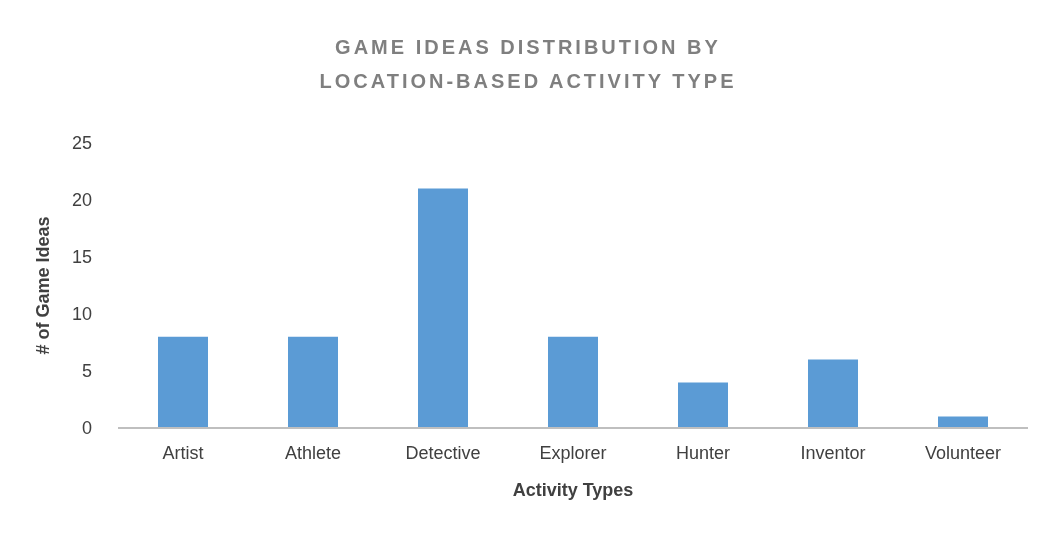  Describe the element at coordinates (81, 257) in the screenshot. I see `y-tick-label: 15` at that location.